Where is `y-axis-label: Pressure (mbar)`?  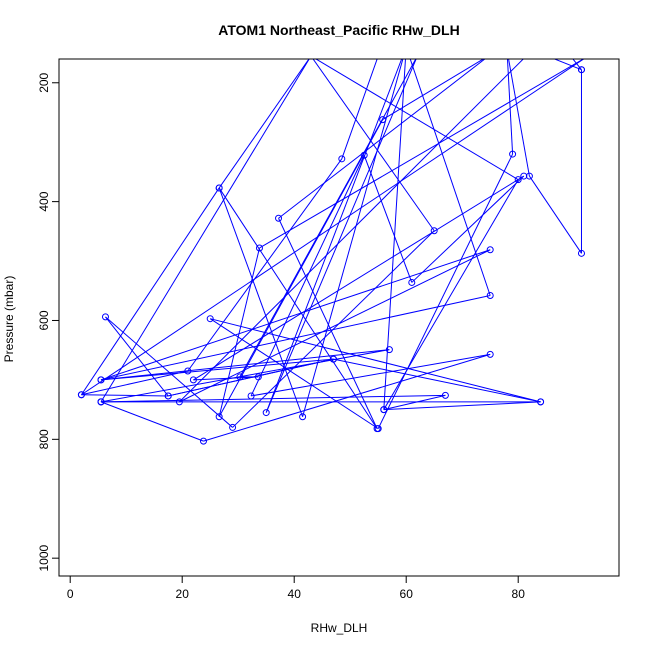
y-axis-label: Pressure (mbar) is located at coordinates (9, 319).